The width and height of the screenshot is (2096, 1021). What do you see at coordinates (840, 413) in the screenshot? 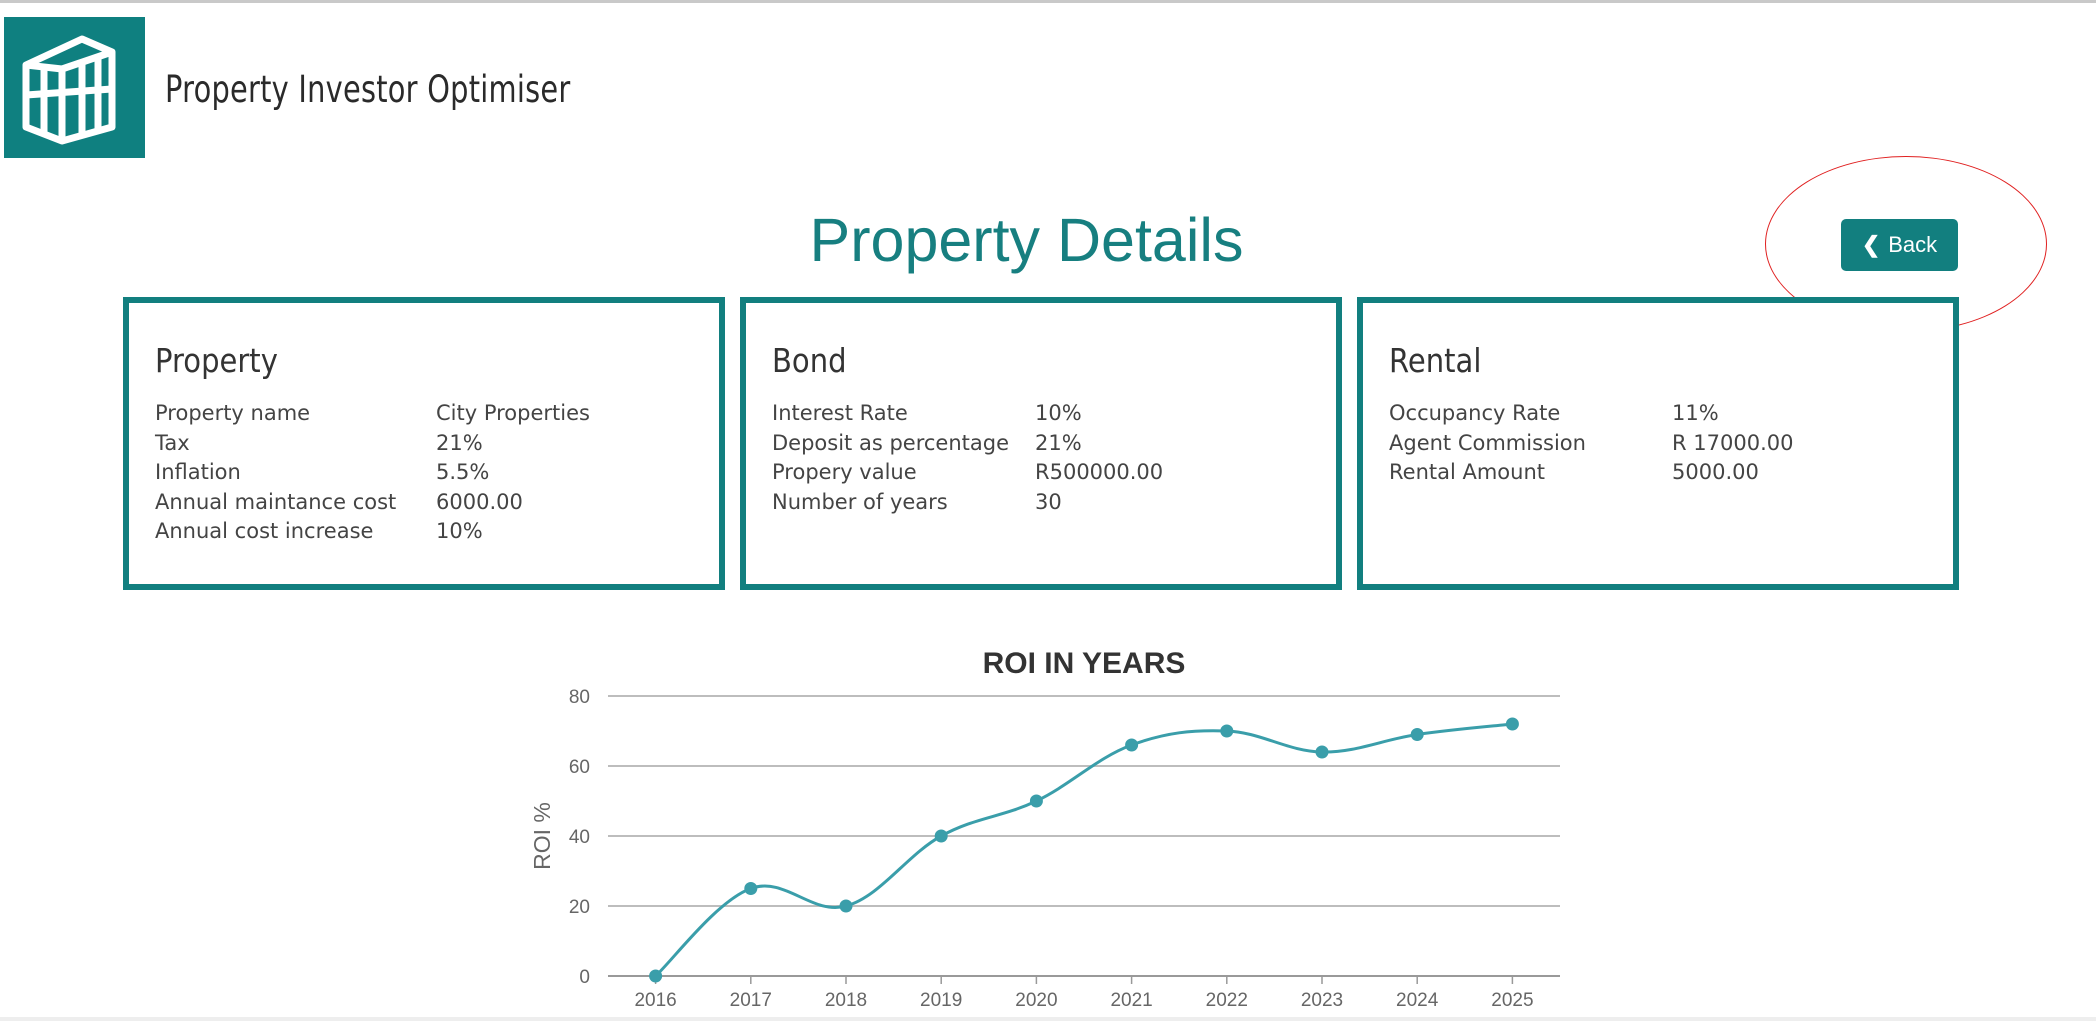
I see `bond-row-label: Interest Rate` at bounding box center [840, 413].